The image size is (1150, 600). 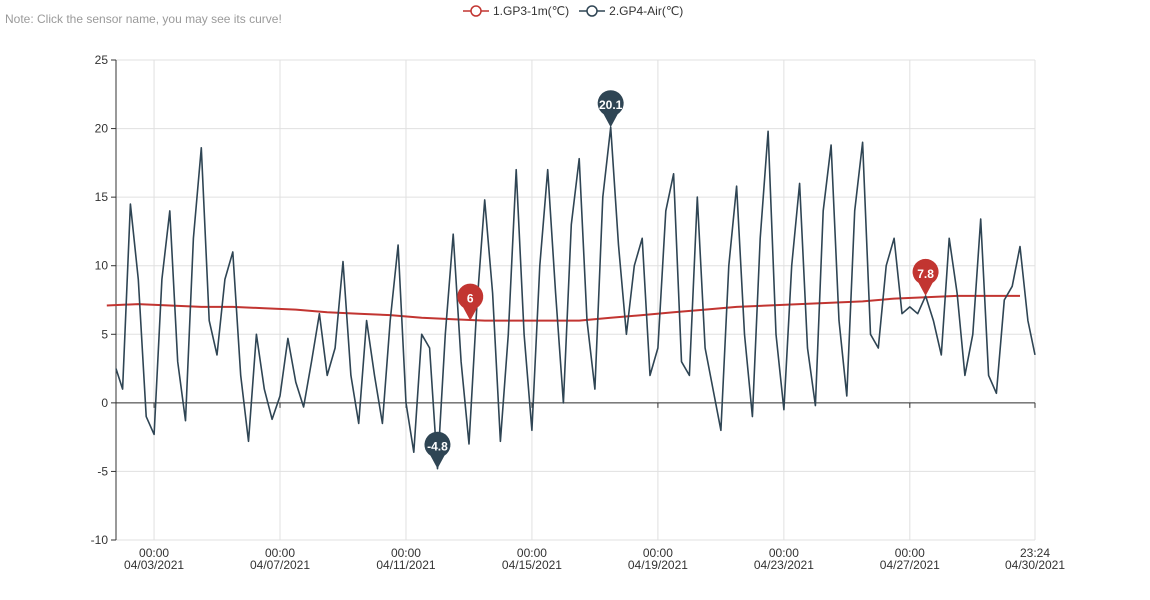 What do you see at coordinates (102, 471) in the screenshot?
I see `y-tick-label: -5` at bounding box center [102, 471].